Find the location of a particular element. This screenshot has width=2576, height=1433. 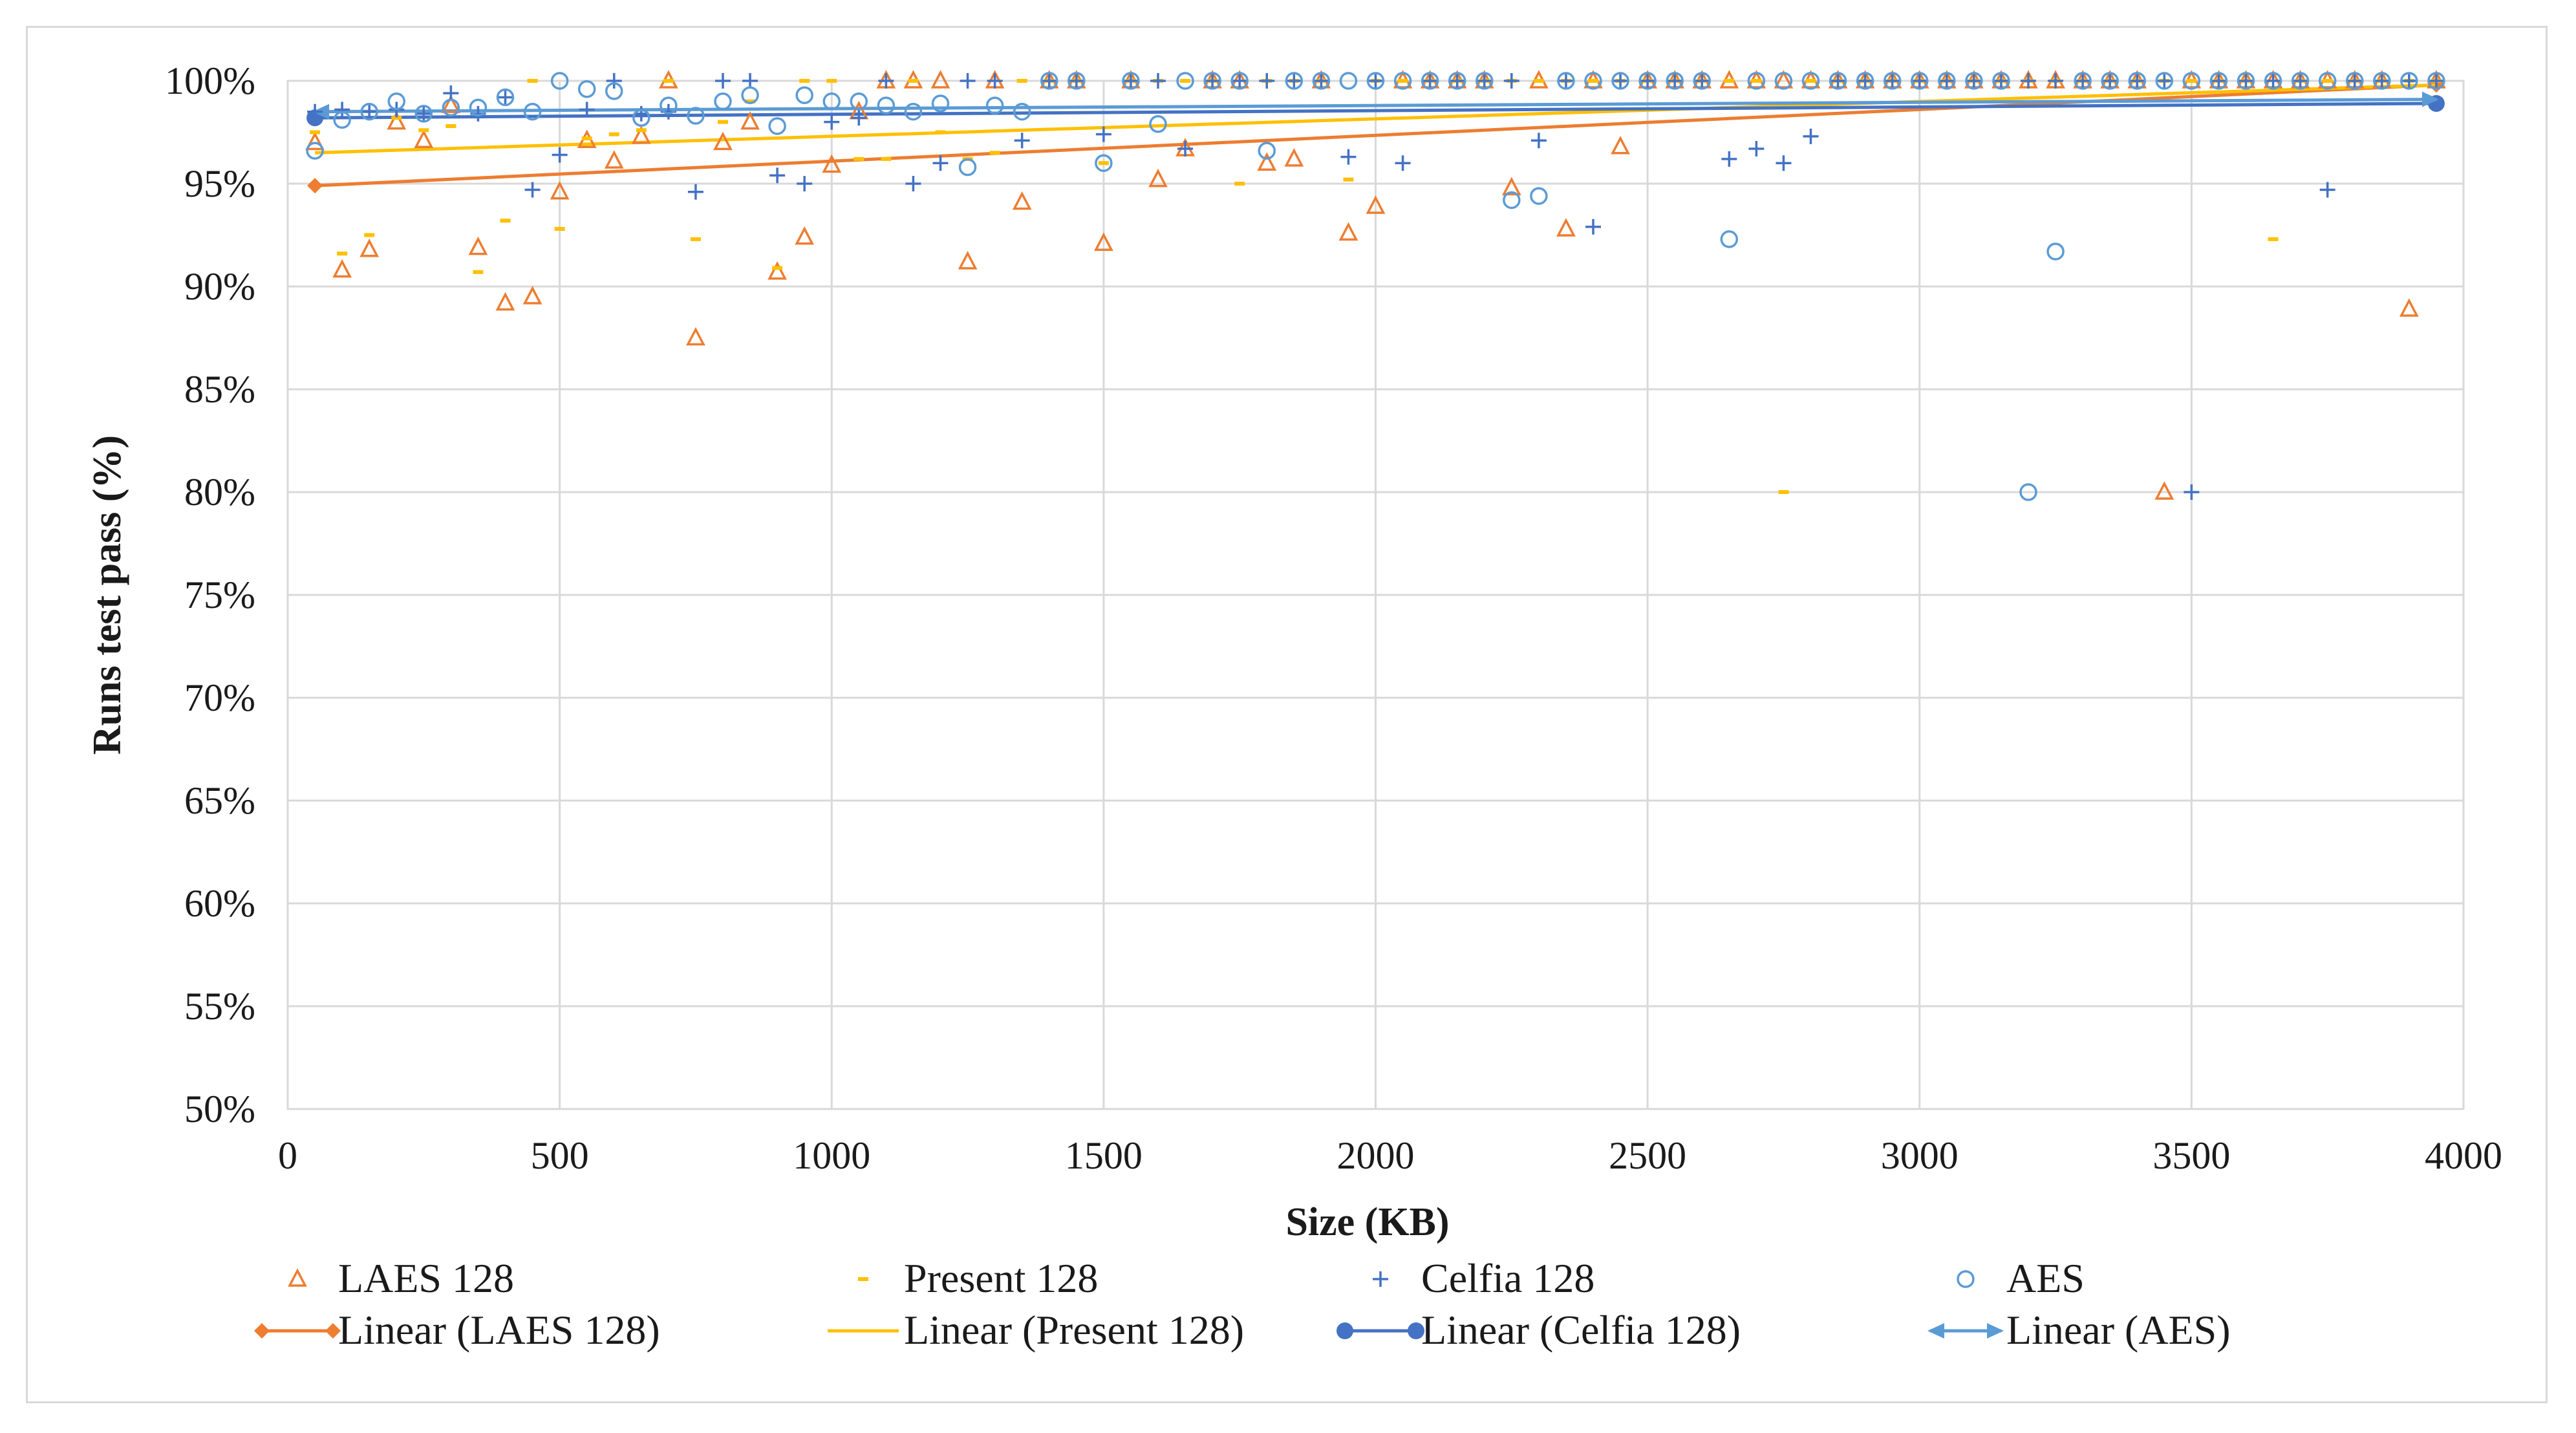

y-tick-label: 85% is located at coordinates (219, 389).